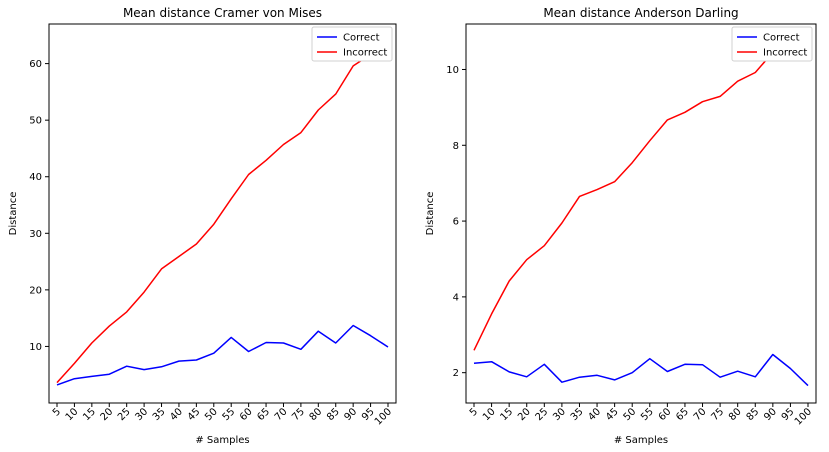 This screenshot has width=829, height=452. What do you see at coordinates (35, 234) in the screenshot?
I see `y-tick-label: 30` at bounding box center [35, 234].